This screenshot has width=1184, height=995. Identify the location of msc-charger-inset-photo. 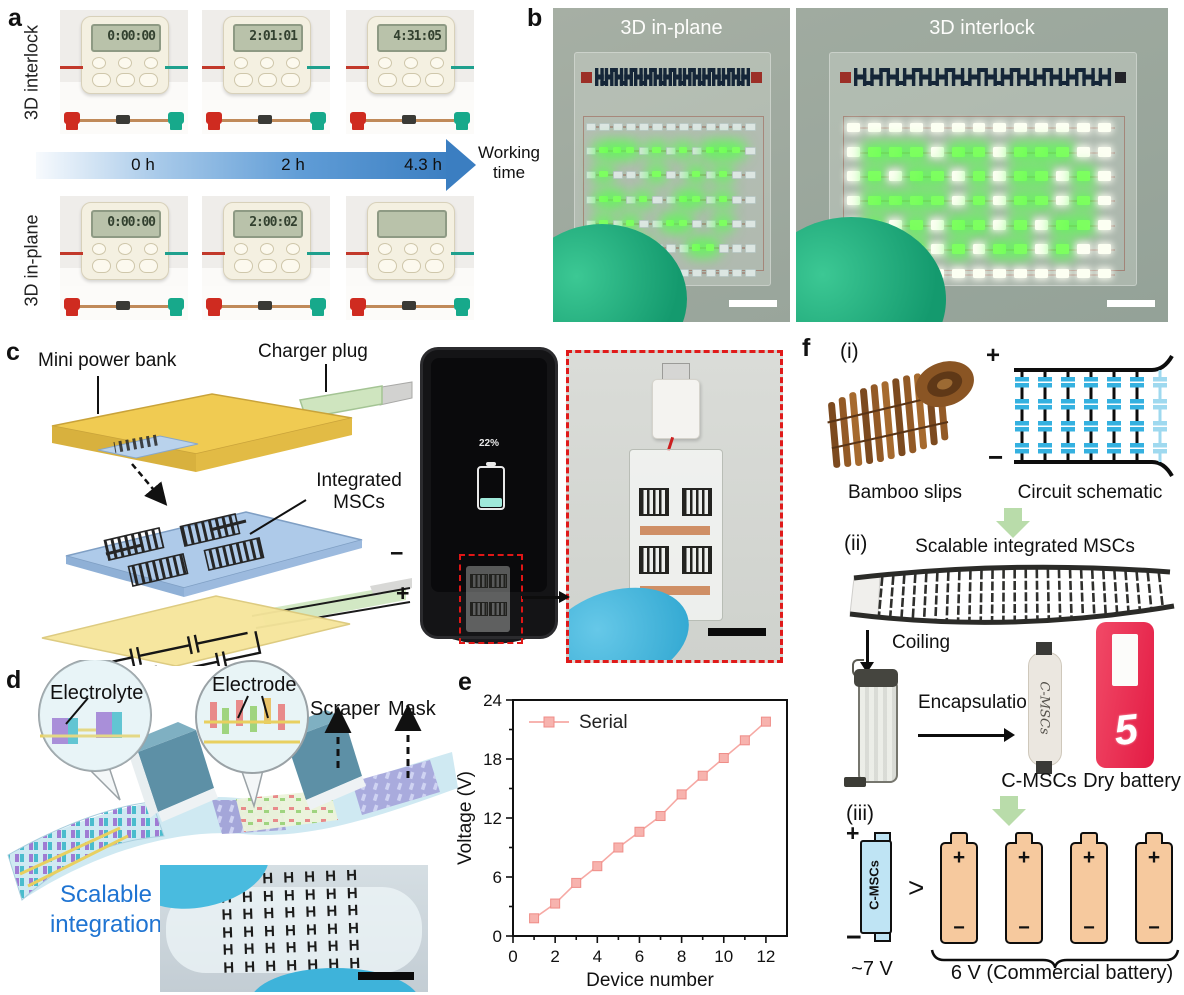
(674, 506).